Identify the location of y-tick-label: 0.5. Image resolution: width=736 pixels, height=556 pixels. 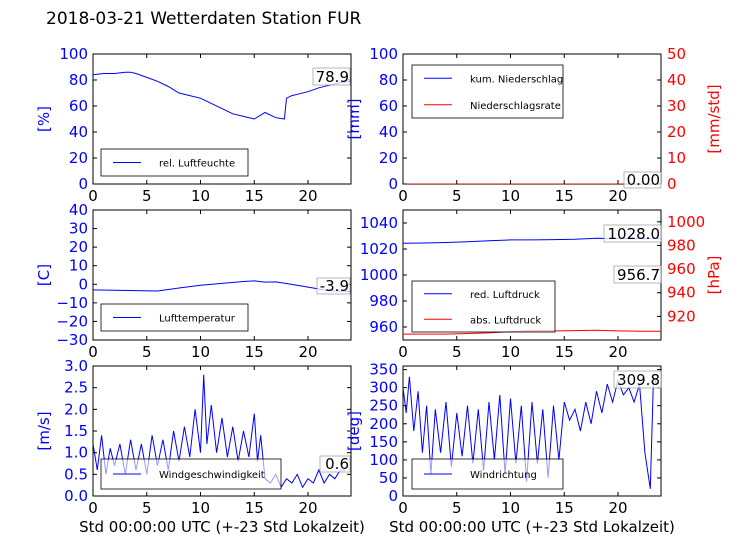
(76, 474).